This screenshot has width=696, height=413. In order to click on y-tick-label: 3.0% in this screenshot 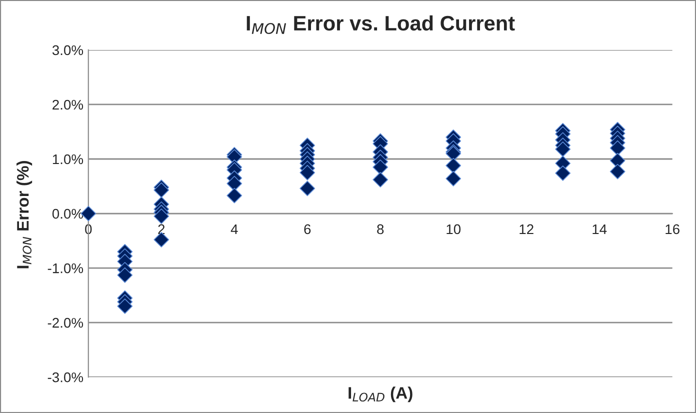, I will do `click(68, 50)`.